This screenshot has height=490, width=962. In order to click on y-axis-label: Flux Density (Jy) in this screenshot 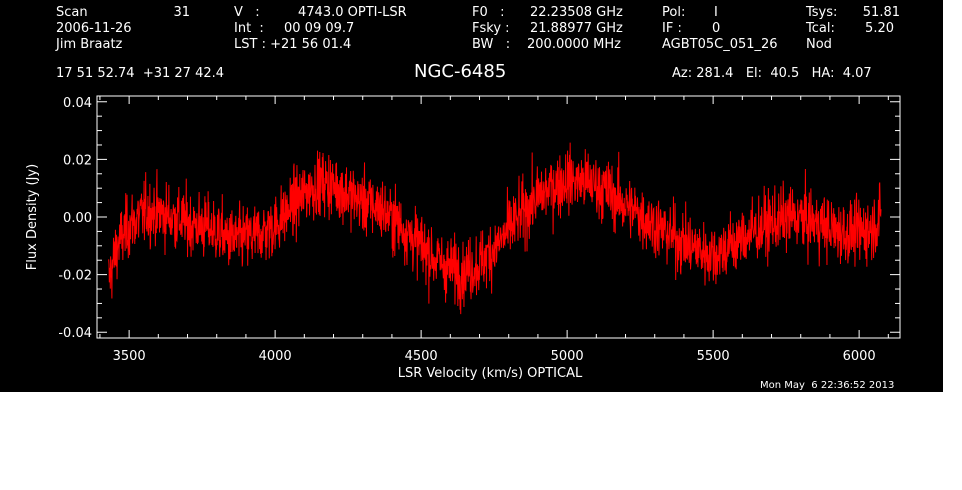, I will do `click(32, 217)`.